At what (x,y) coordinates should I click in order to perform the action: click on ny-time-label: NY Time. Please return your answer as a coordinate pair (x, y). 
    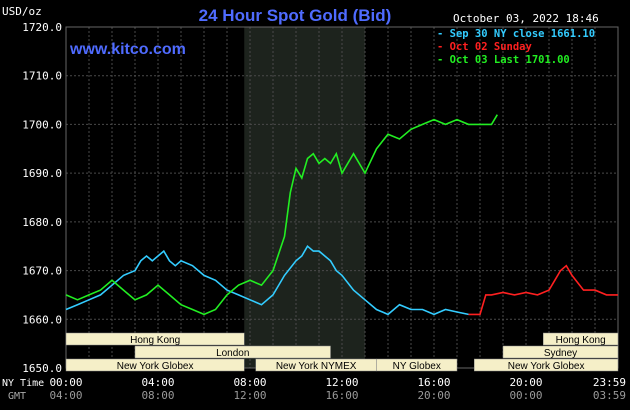
    Looking at the image, I should click on (23, 383).